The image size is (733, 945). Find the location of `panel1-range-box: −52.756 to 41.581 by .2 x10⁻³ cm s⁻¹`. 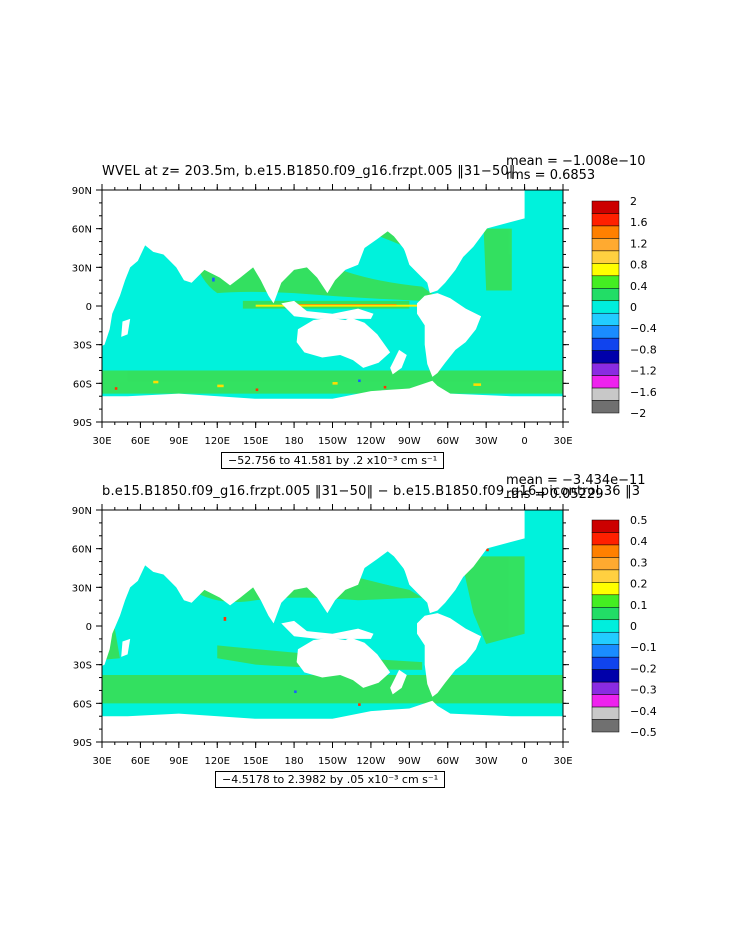

panel1-range-box: −52.756 to 41.581 by .2 x10⁻³ cm s⁻¹ is located at coordinates (333, 460).